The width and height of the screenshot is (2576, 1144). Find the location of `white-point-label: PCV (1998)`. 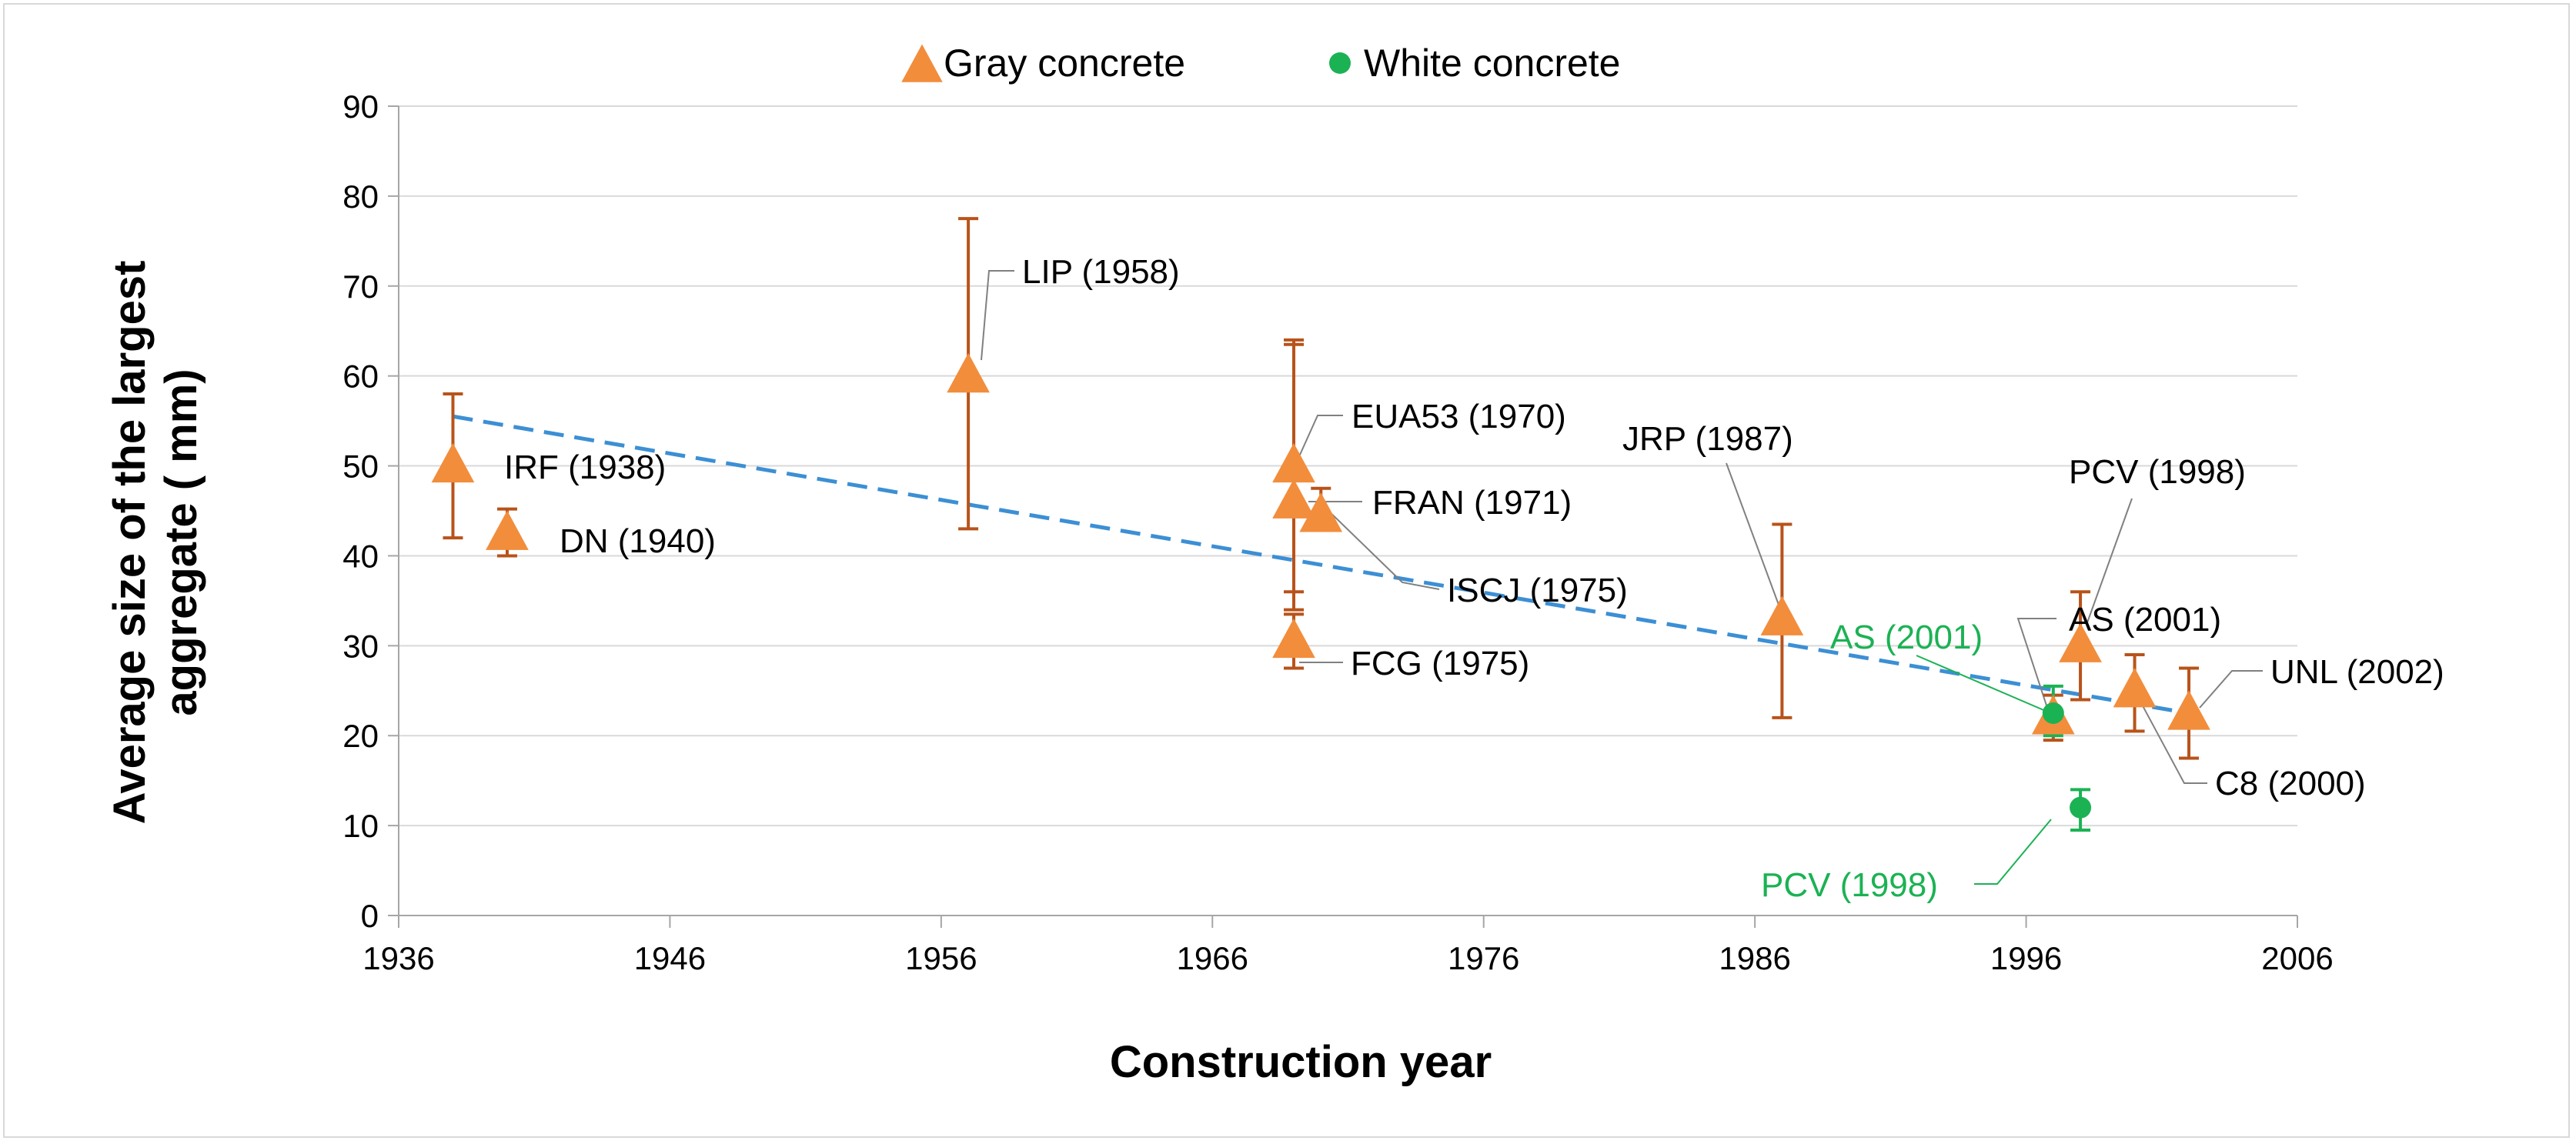

white-point-label: PCV (1998) is located at coordinates (1849, 885).